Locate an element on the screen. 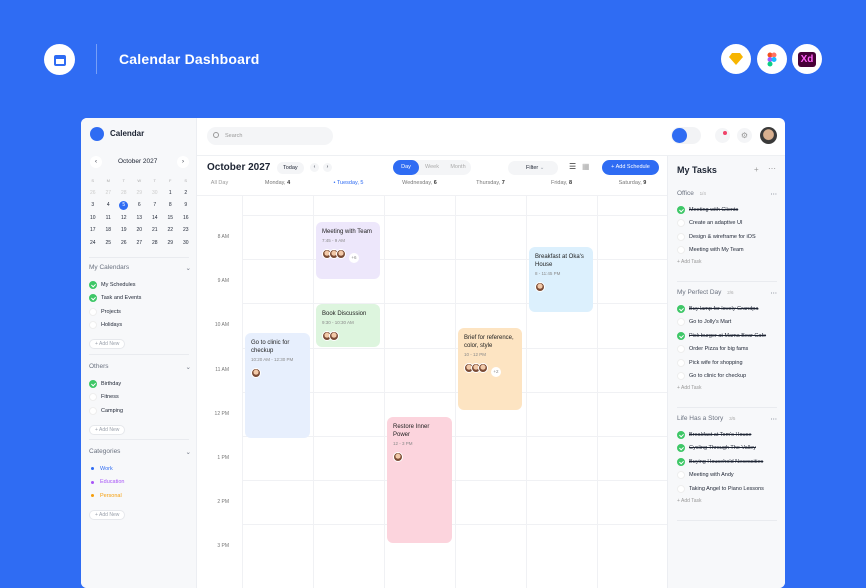 The image size is (866, 588). theme-toggle is located at coordinates (686, 135).